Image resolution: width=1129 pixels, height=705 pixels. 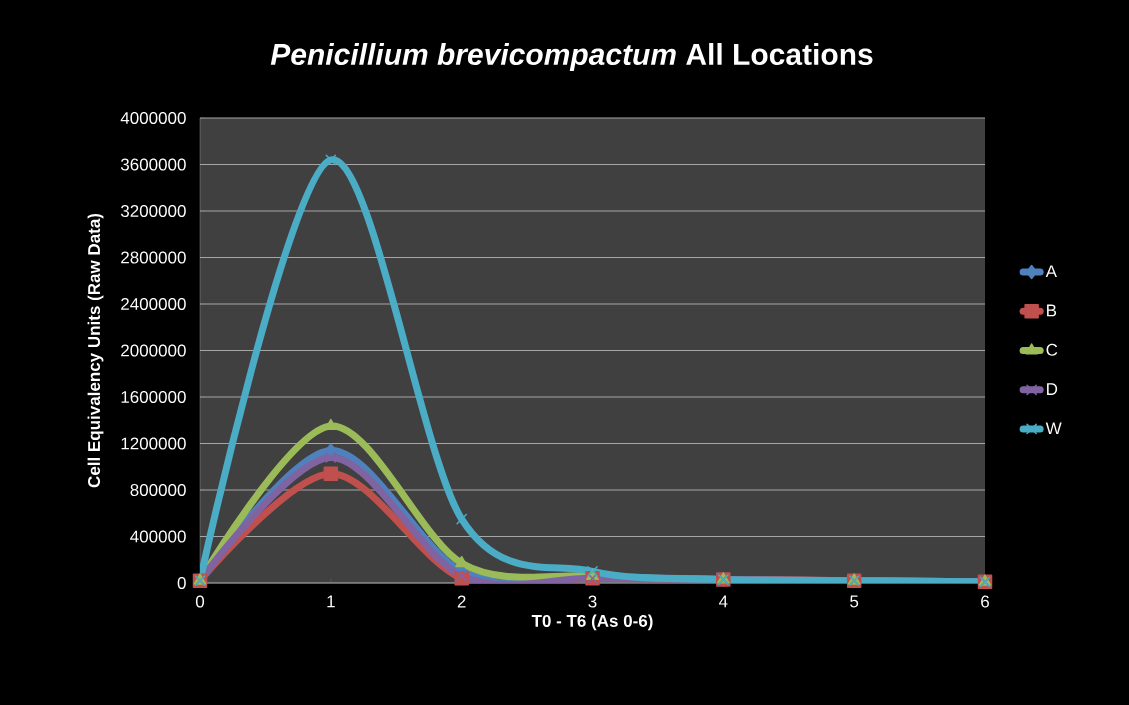 What do you see at coordinates (153, 211) in the screenshot?
I see `y-tick-label: 3200000` at bounding box center [153, 211].